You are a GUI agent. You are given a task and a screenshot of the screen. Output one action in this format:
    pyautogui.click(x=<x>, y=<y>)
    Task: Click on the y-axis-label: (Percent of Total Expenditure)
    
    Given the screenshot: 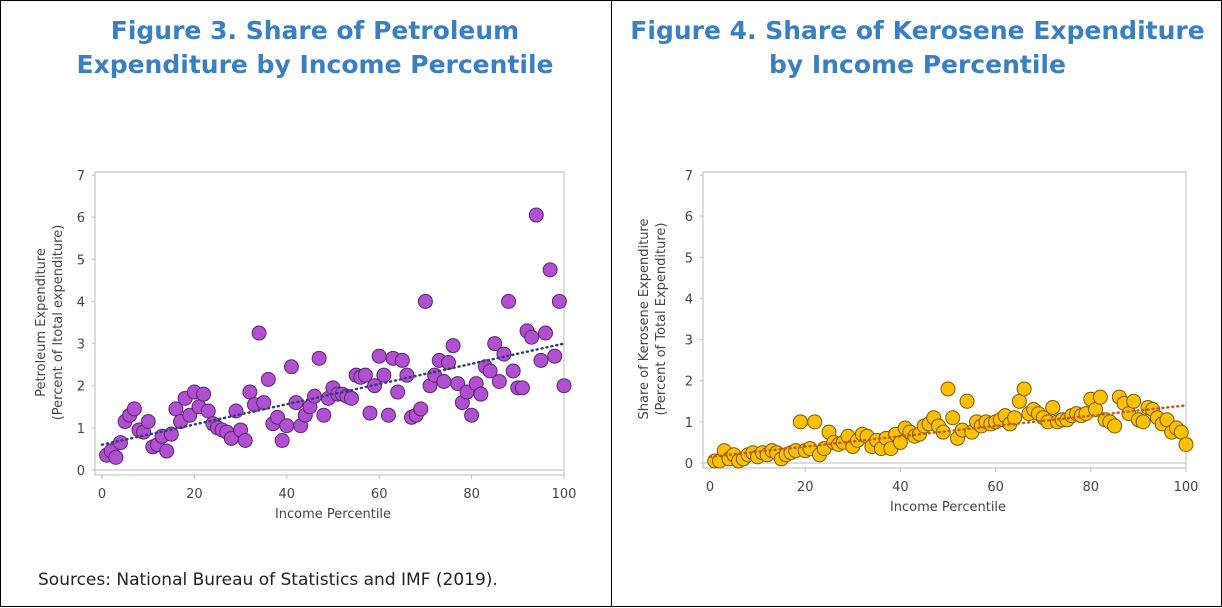 What is the action you would take?
    pyautogui.click(x=661, y=318)
    